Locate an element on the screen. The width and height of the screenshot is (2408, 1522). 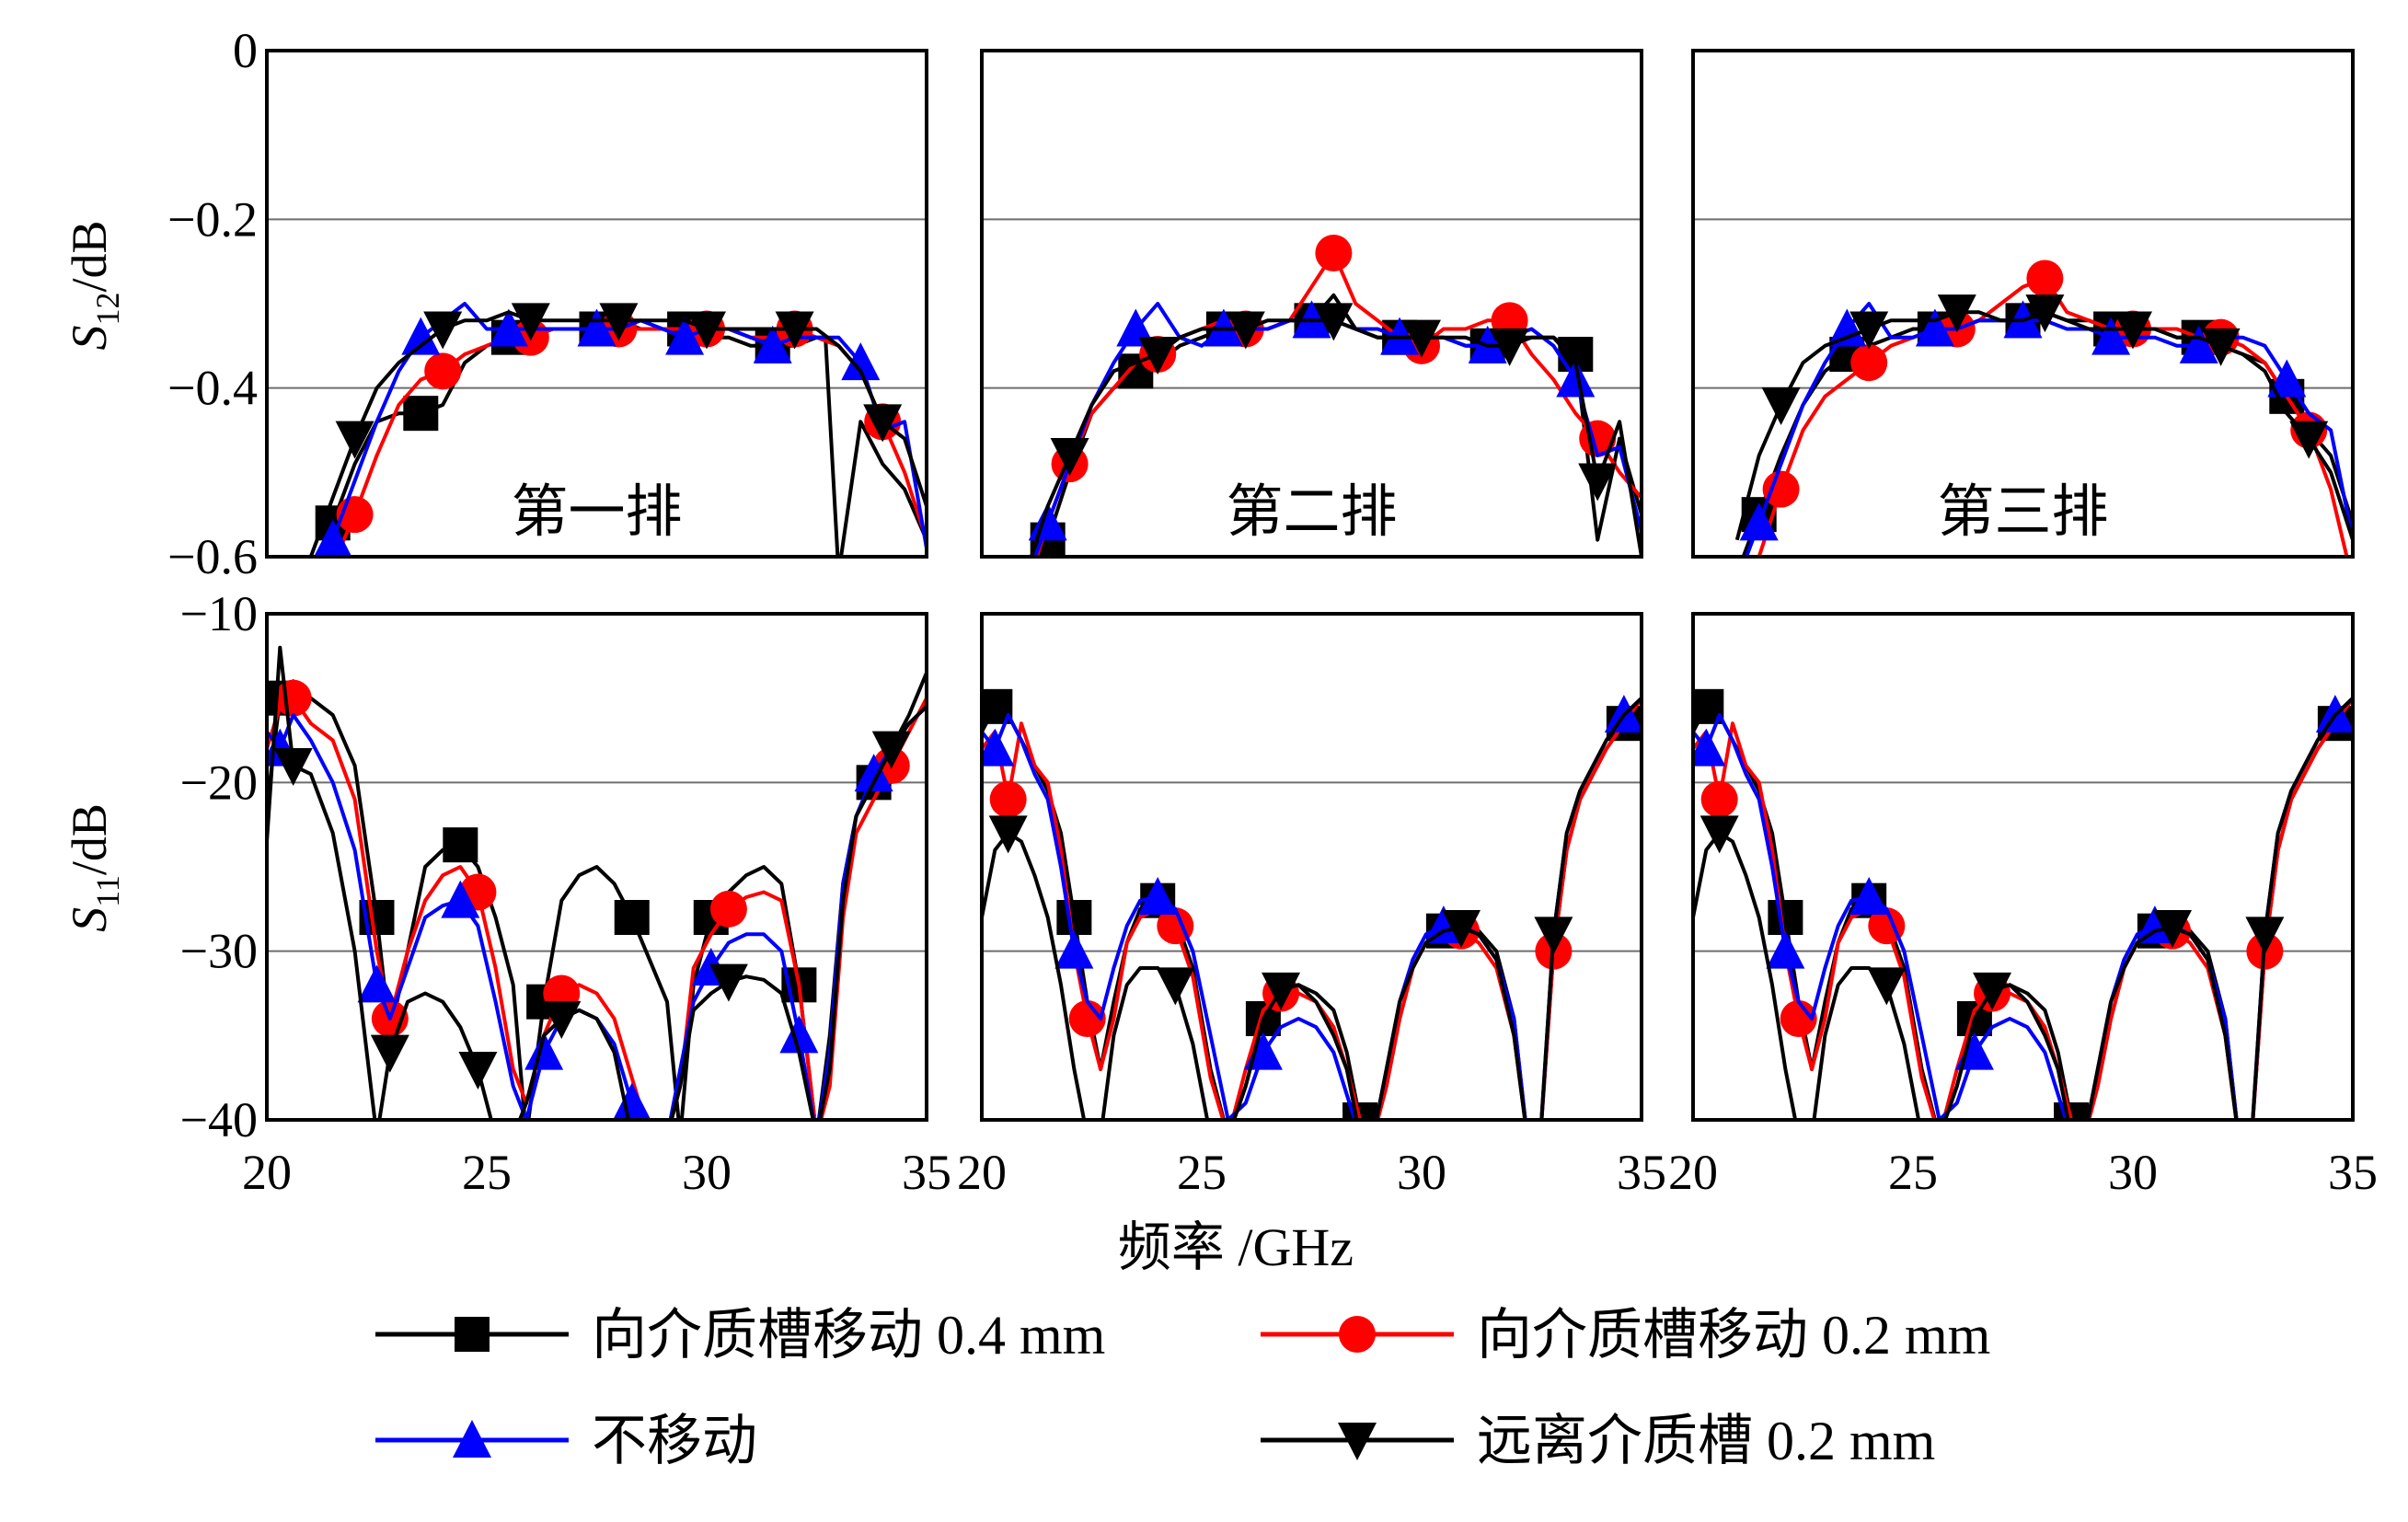
y-tick-label: −30 is located at coordinates (219, 951).